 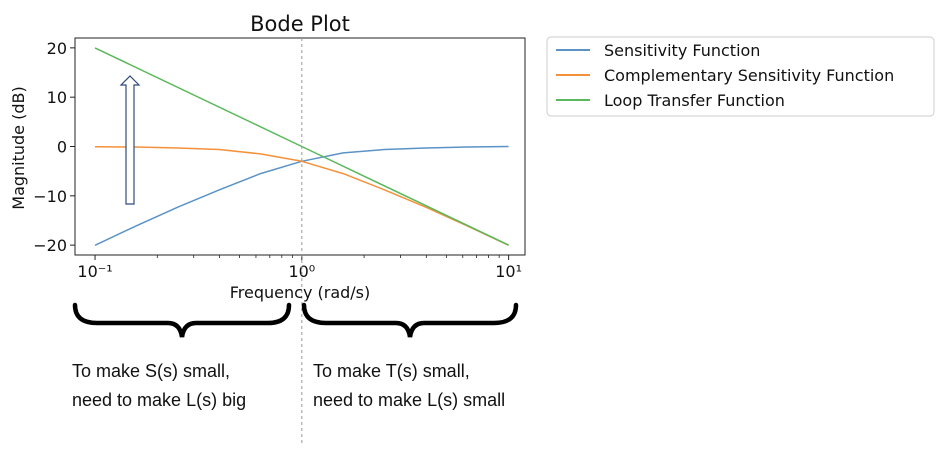 What do you see at coordinates (130, 140) in the screenshot?
I see `up-arrow-icon` at bounding box center [130, 140].